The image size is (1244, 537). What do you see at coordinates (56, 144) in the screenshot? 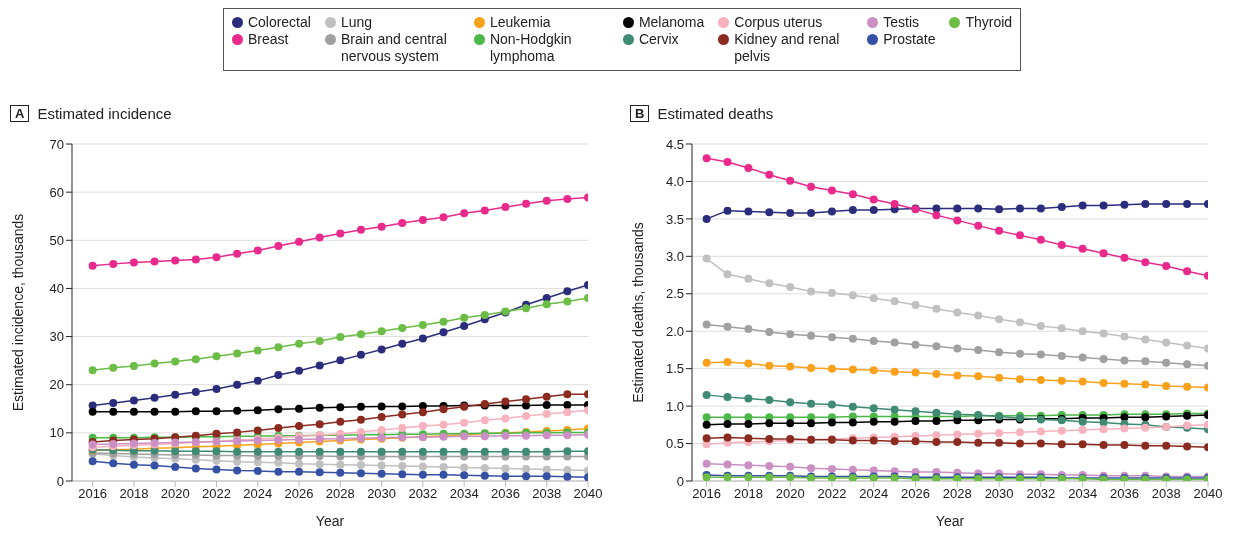
I see `y-tick-label: 70` at bounding box center [56, 144].